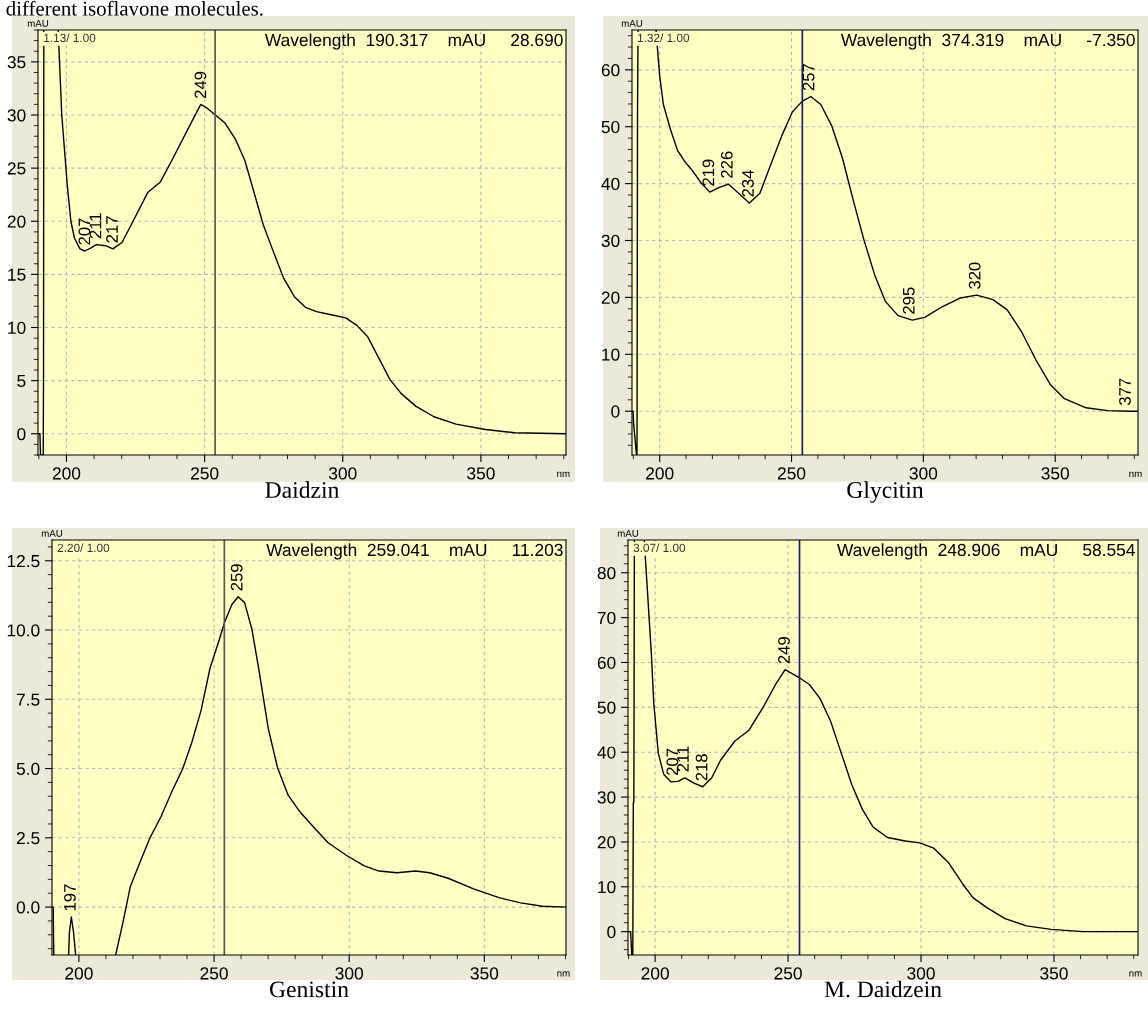  Describe the element at coordinates (883, 989) in the screenshot. I see `text: M. Daidzein` at that location.